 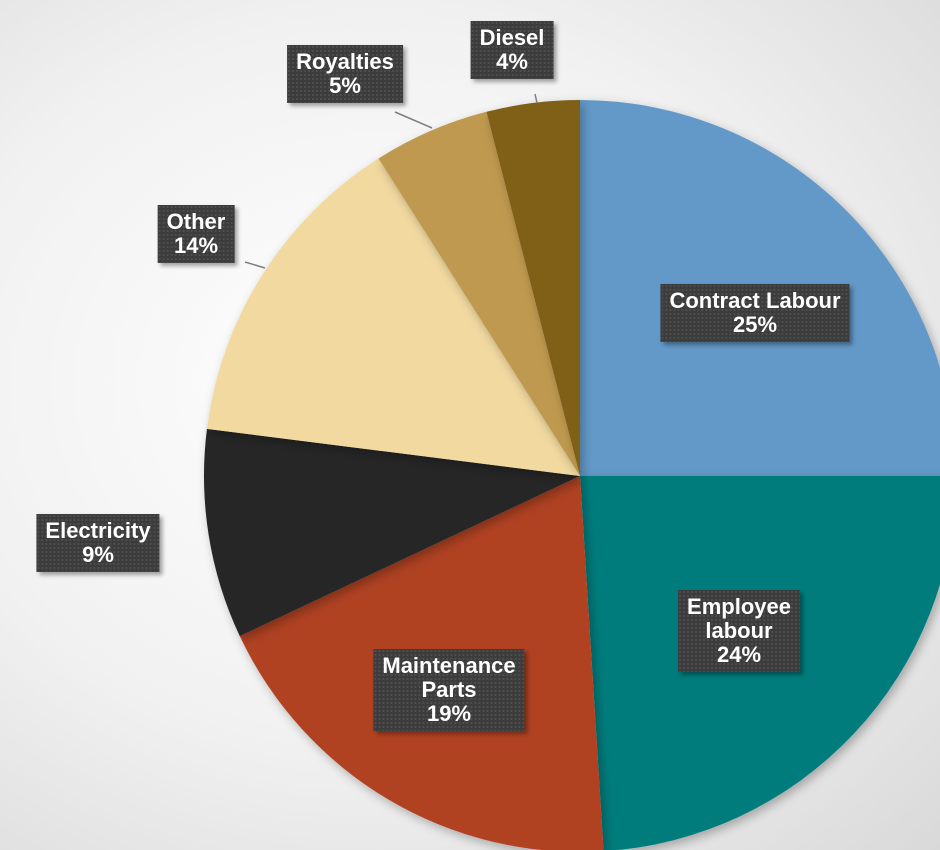 I want to click on data-label-percent: 24%, so click(x=739, y=654).